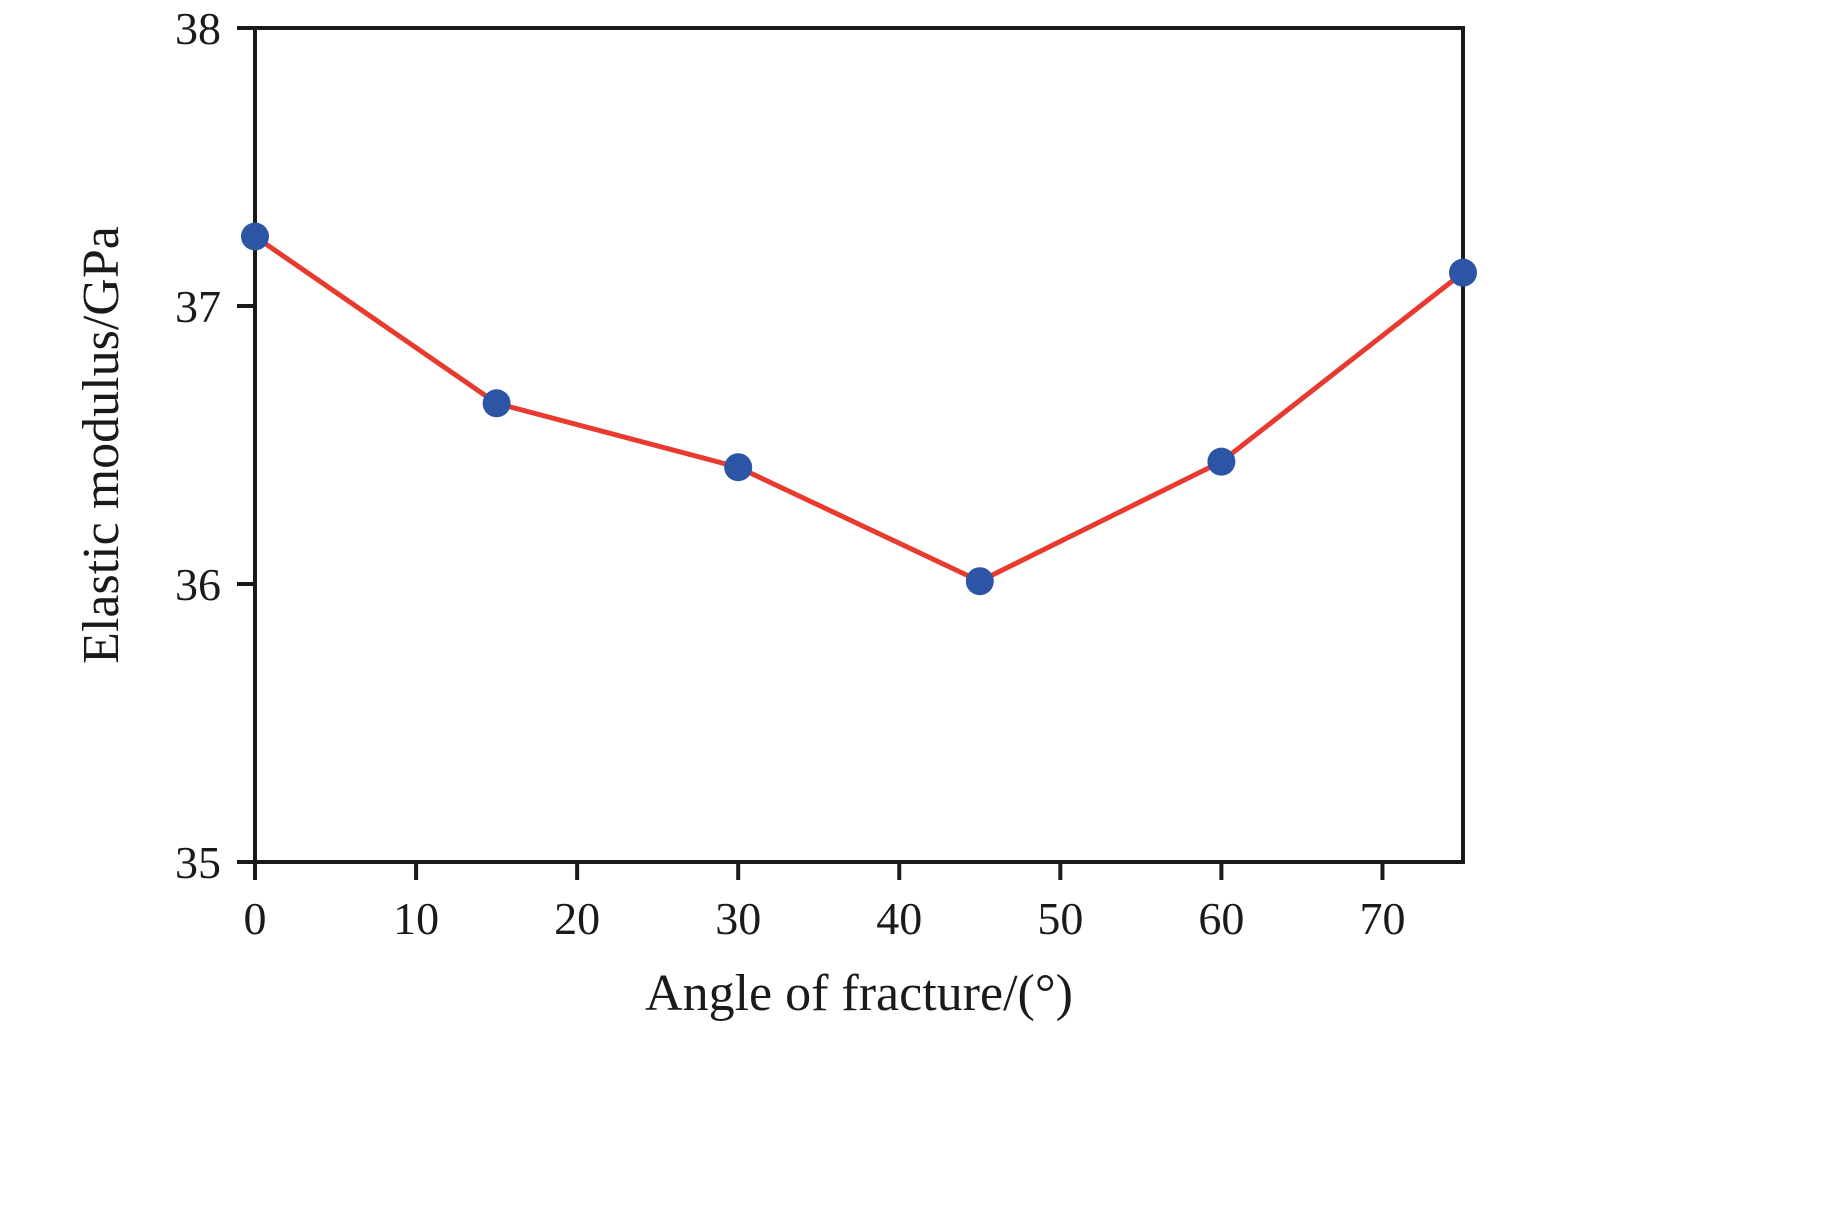 The width and height of the screenshot is (1843, 1213). What do you see at coordinates (899, 918) in the screenshot?
I see `x-tick-label: 40` at bounding box center [899, 918].